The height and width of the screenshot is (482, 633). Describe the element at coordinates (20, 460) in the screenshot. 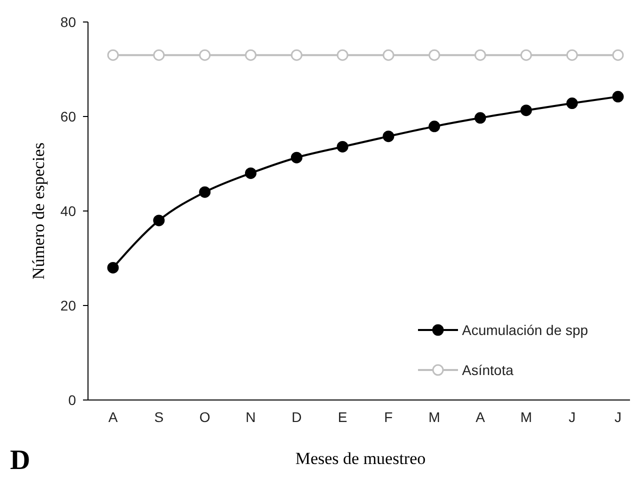

I see `text: D` at that location.